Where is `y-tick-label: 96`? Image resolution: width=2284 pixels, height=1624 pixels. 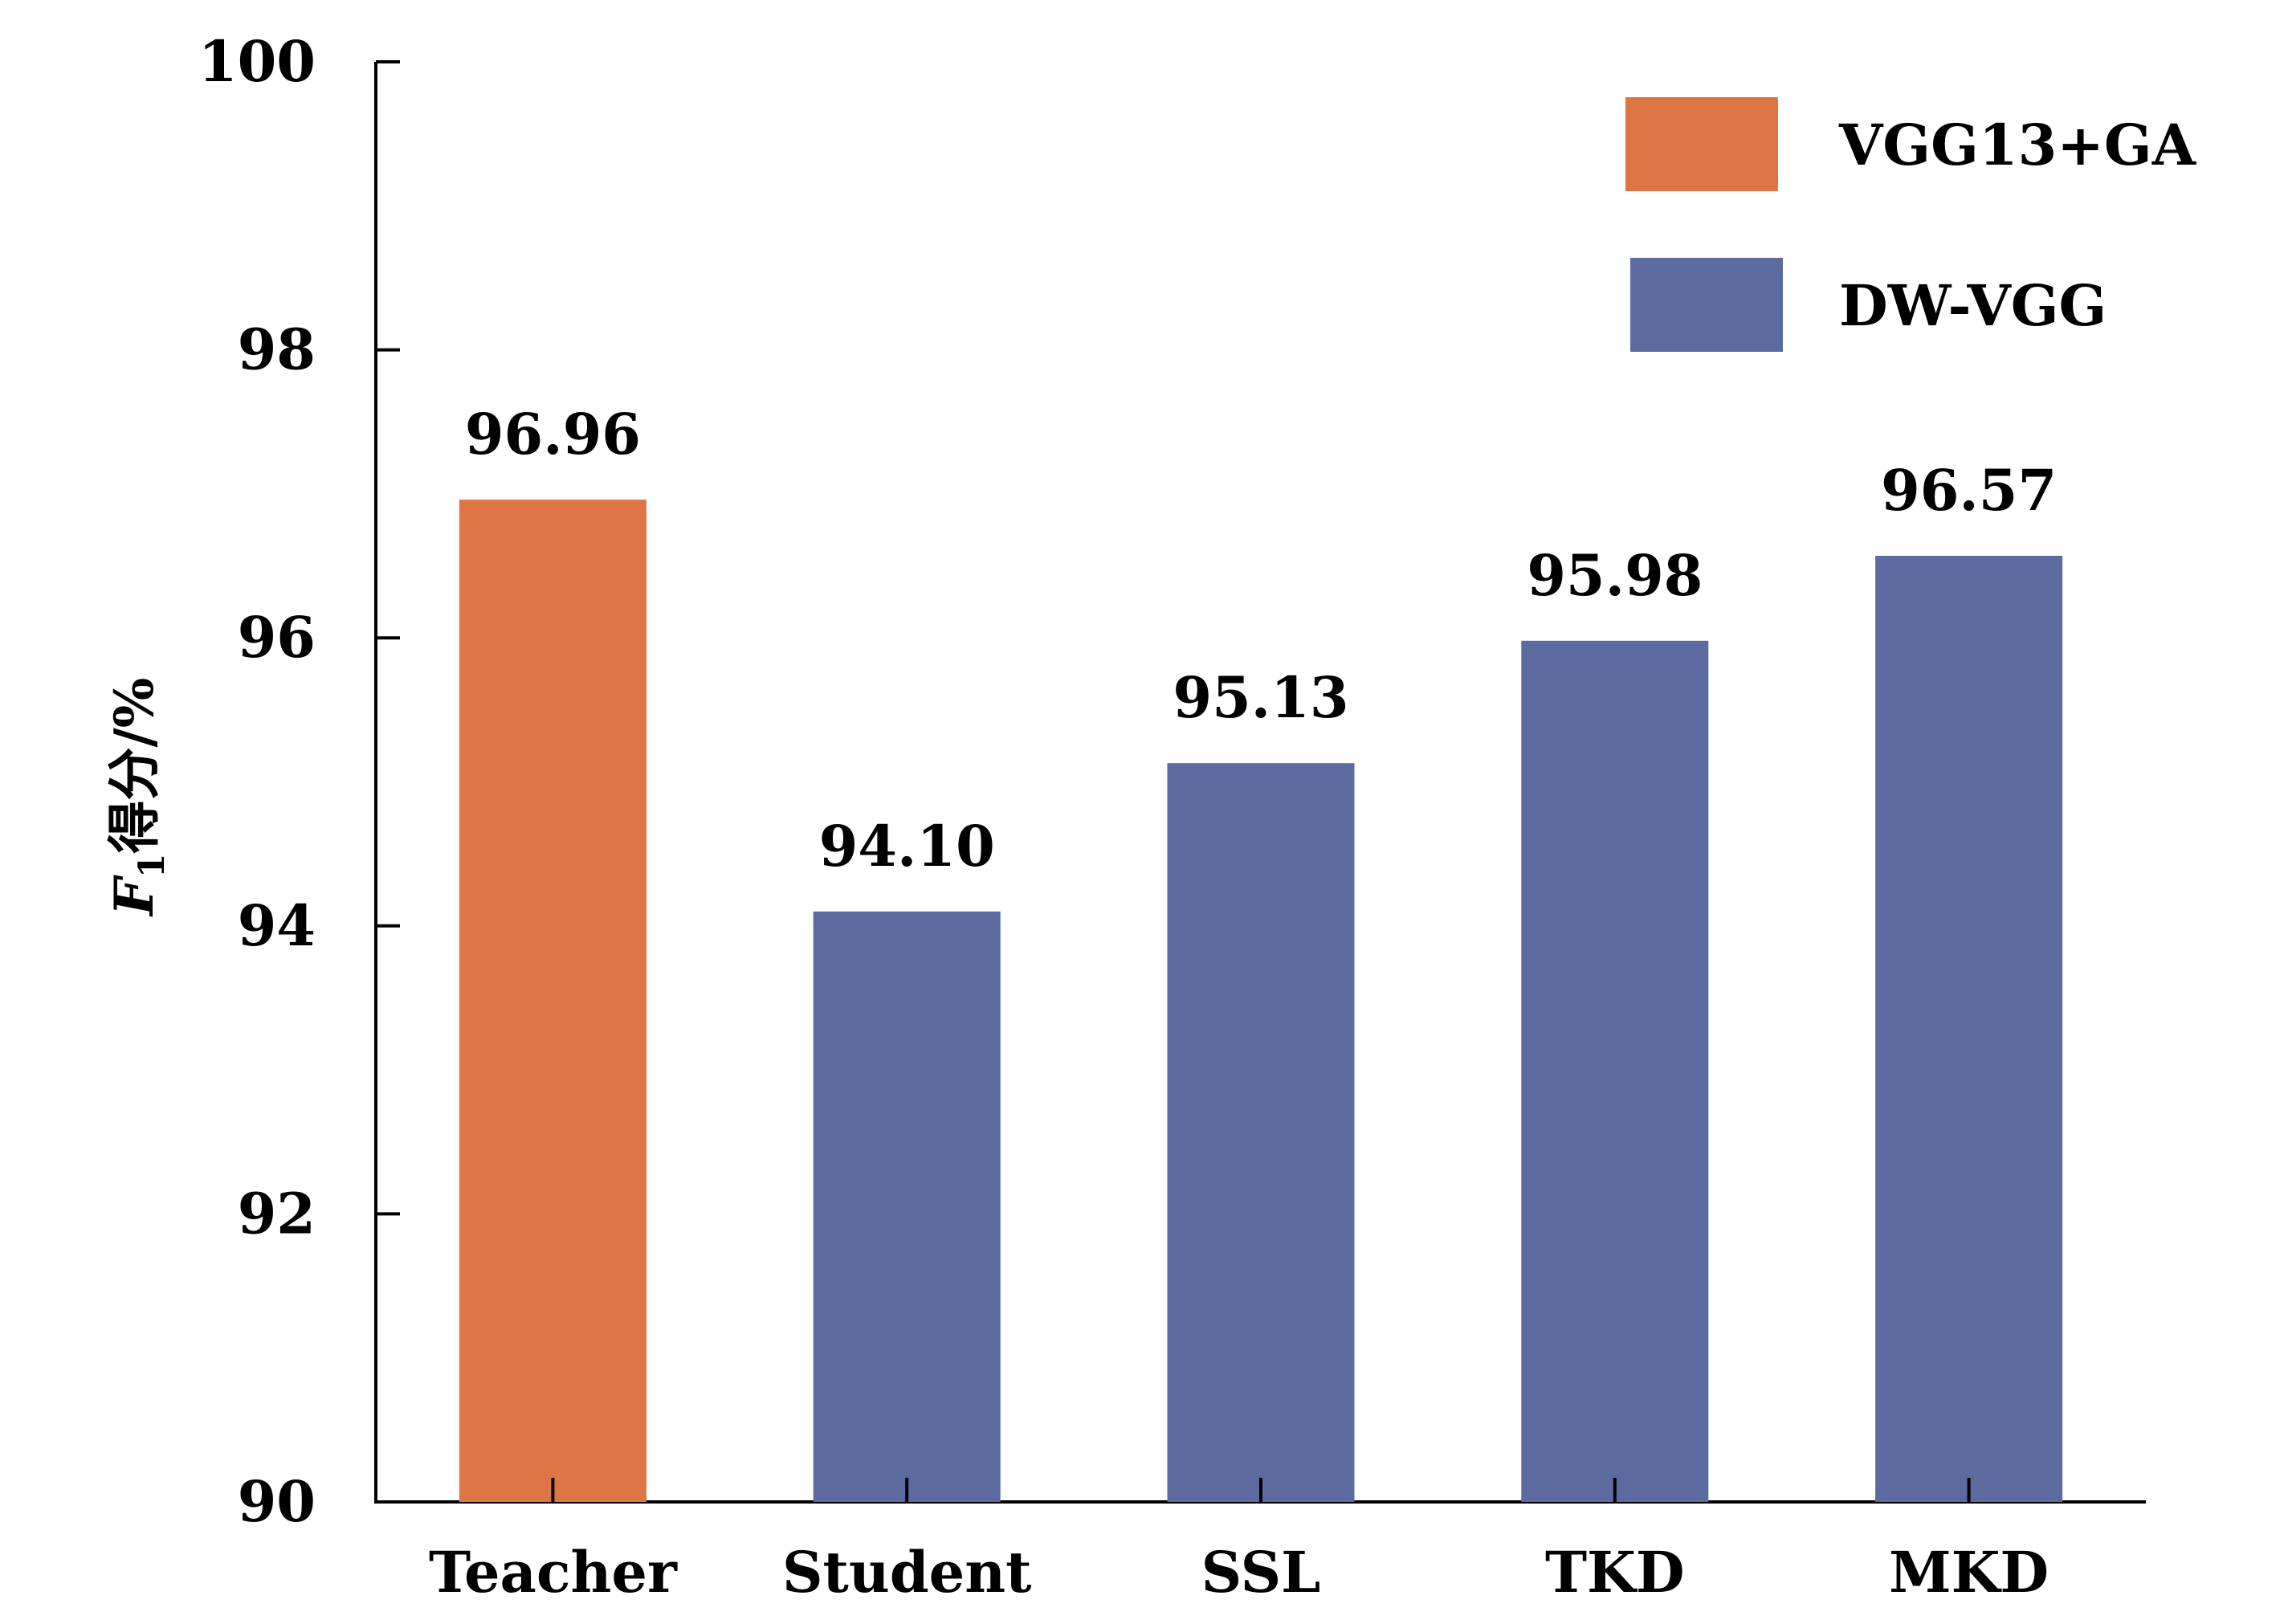
y-tick-label: 96 is located at coordinates (277, 637).